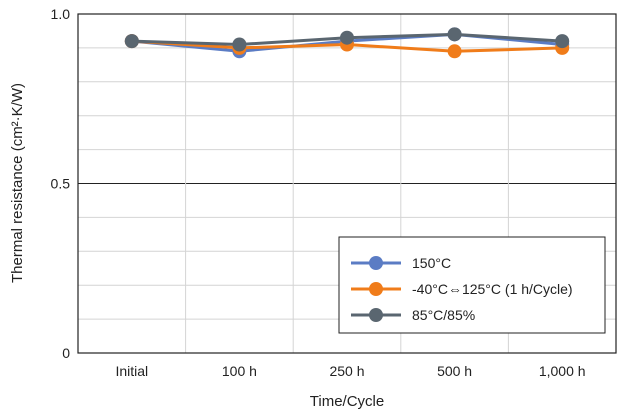 The width and height of the screenshot is (619, 414). Describe the element at coordinates (431, 263) in the screenshot. I see `legend-label: 150°C` at that location.